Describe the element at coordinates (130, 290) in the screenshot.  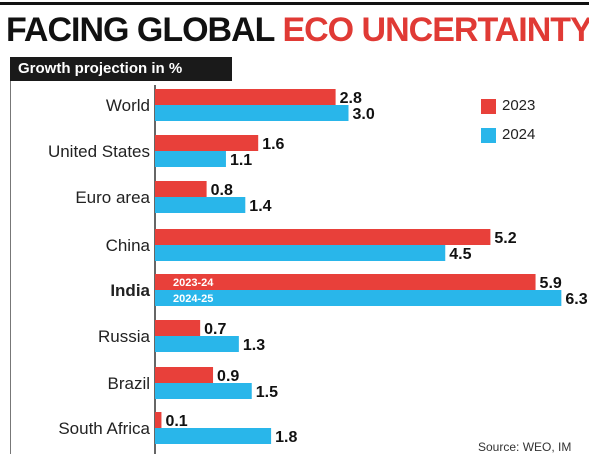
I see `category-label-india: India` at that location.